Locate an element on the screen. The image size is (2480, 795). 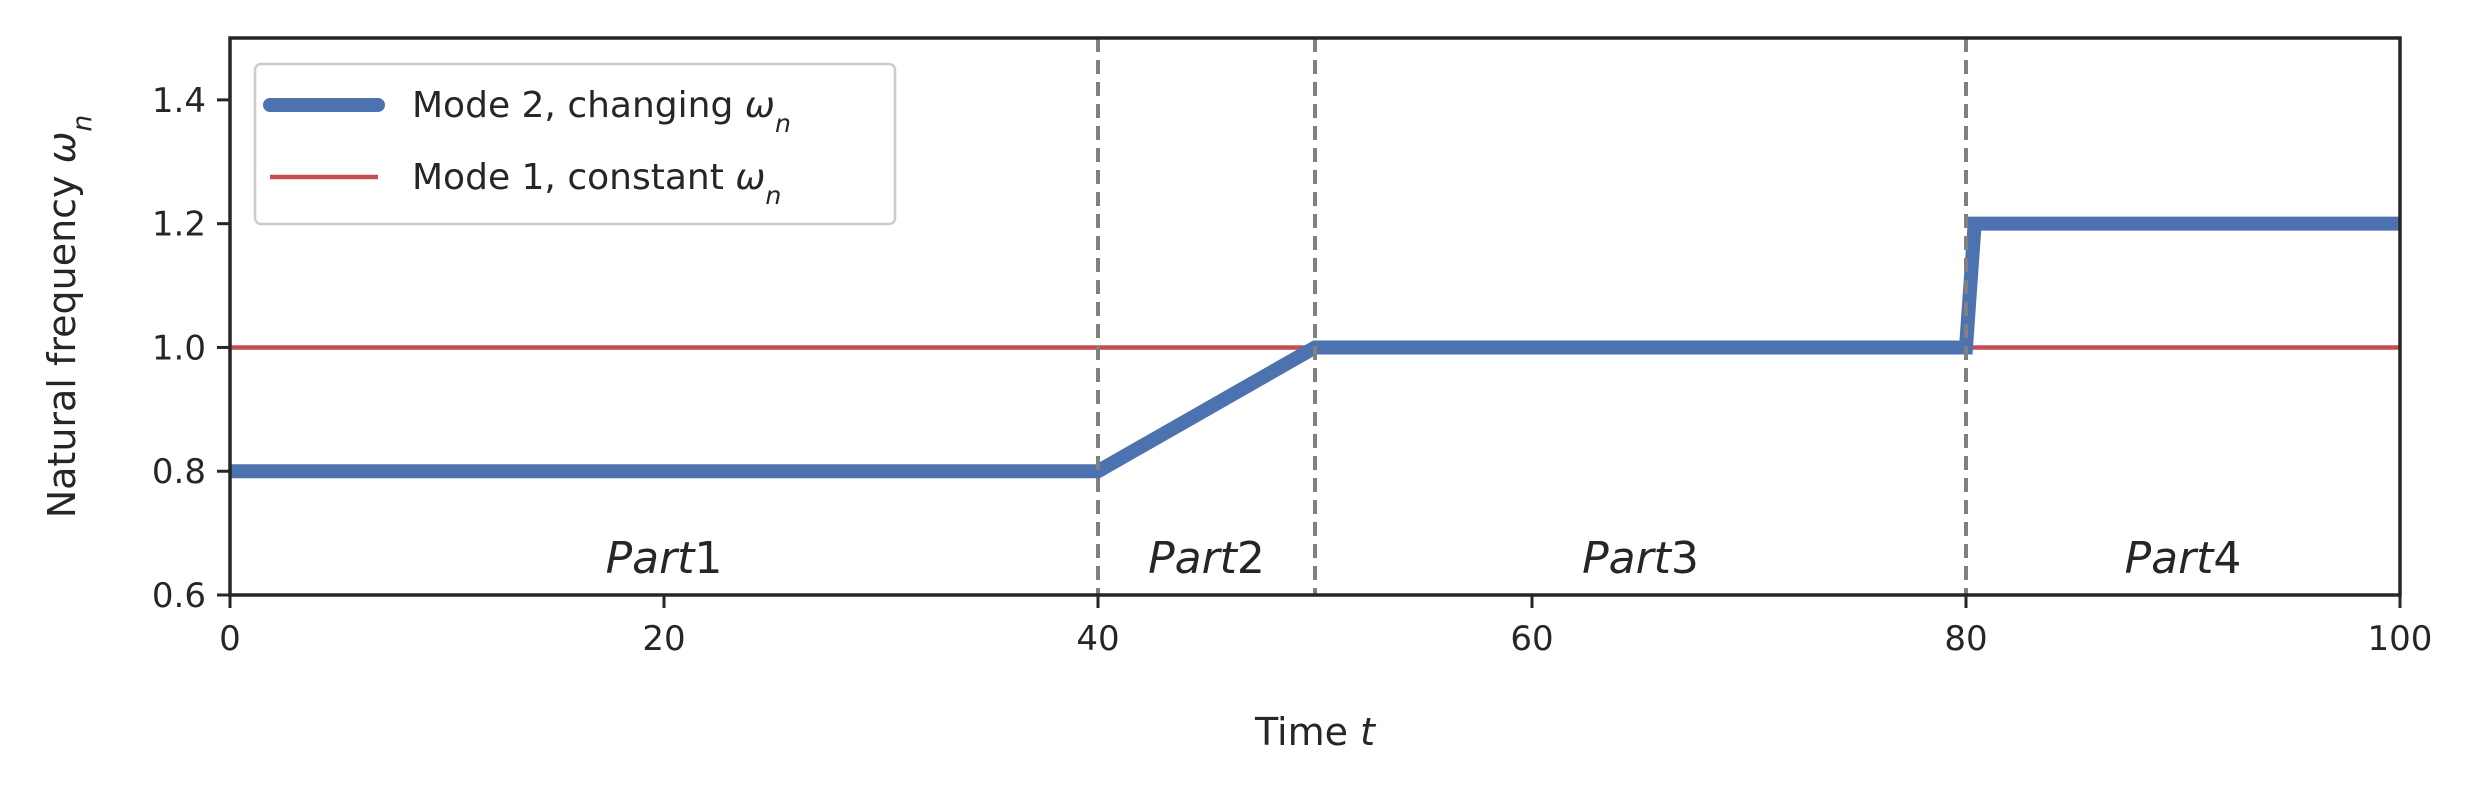
y-axis-label: Natural frequency ωn is located at coordinates (69, 317).